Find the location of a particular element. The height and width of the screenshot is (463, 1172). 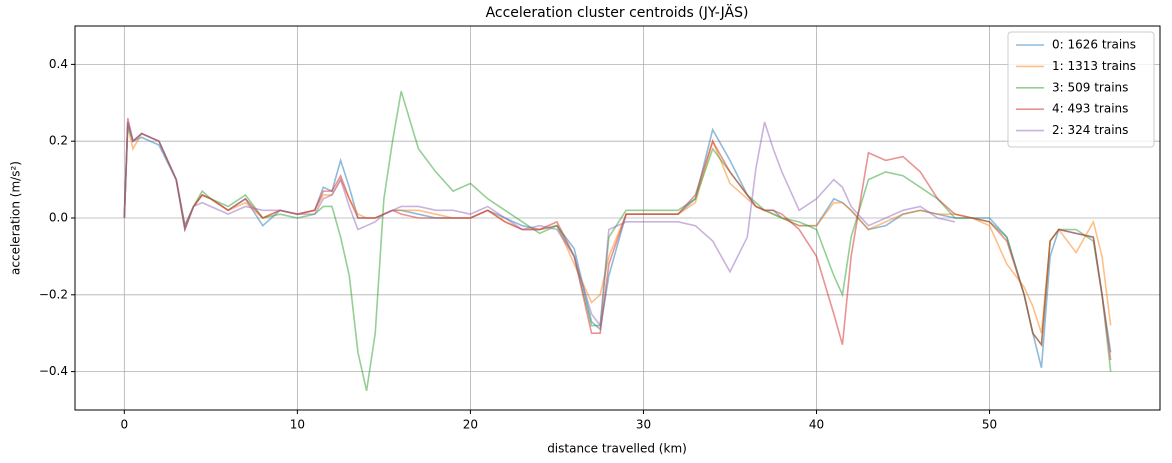

x-axis-label: distance travelled (km) is located at coordinates (617, 449).